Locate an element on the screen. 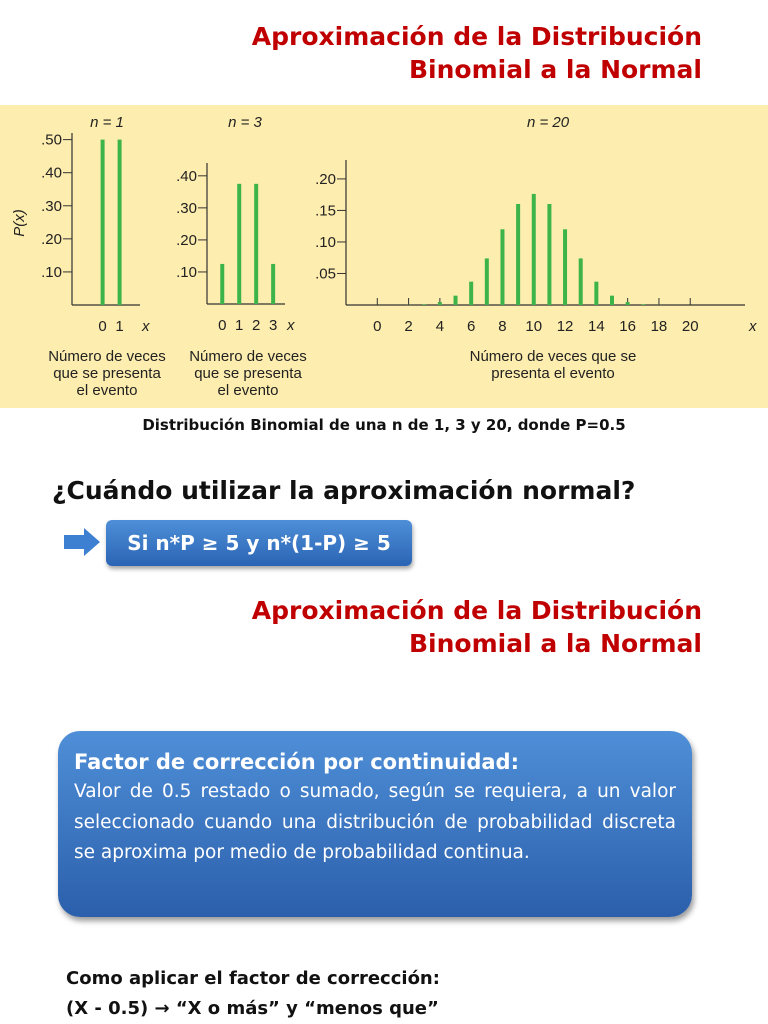  axis-description: Número de veces que se is located at coordinates (553, 356).